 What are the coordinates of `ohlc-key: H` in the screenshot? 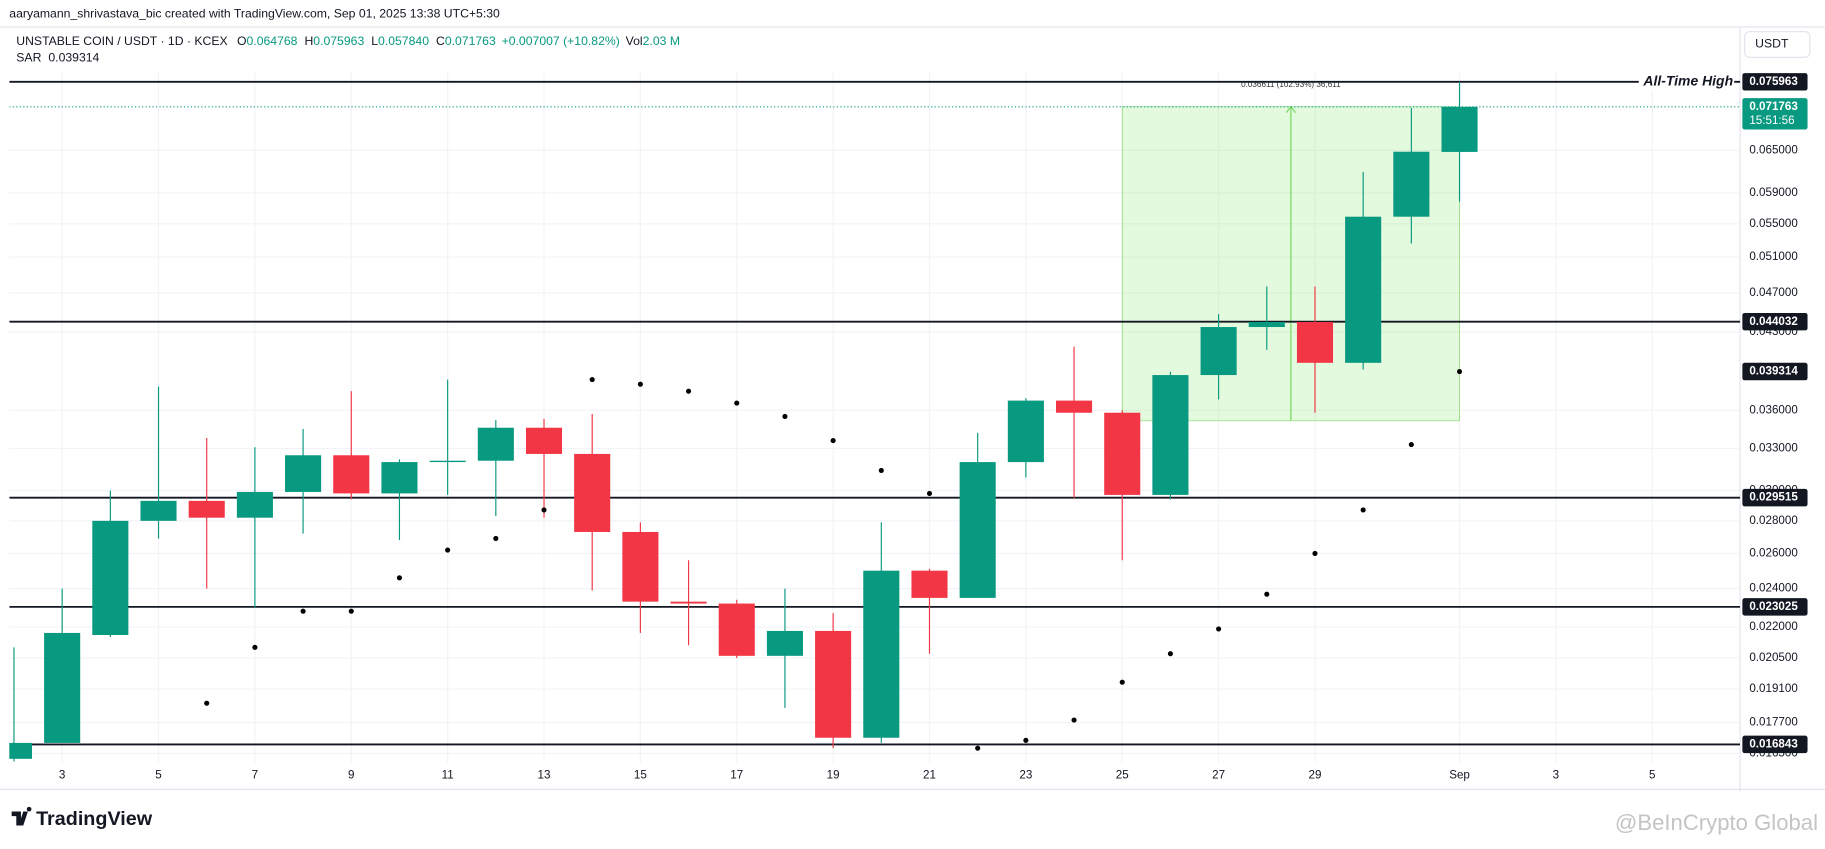 It's located at (308, 41).